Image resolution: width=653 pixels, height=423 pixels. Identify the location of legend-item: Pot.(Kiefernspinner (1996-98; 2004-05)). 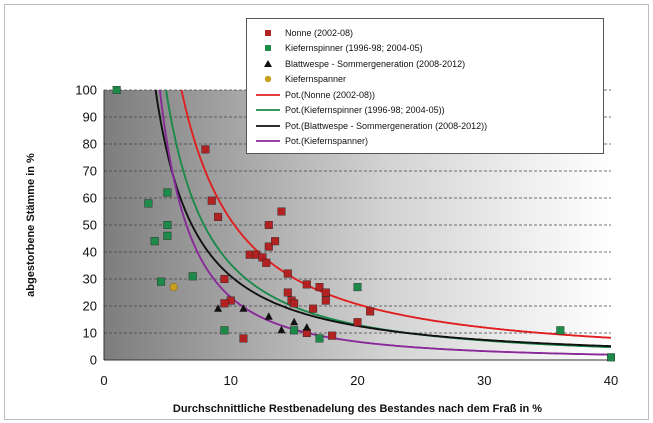
(425, 111).